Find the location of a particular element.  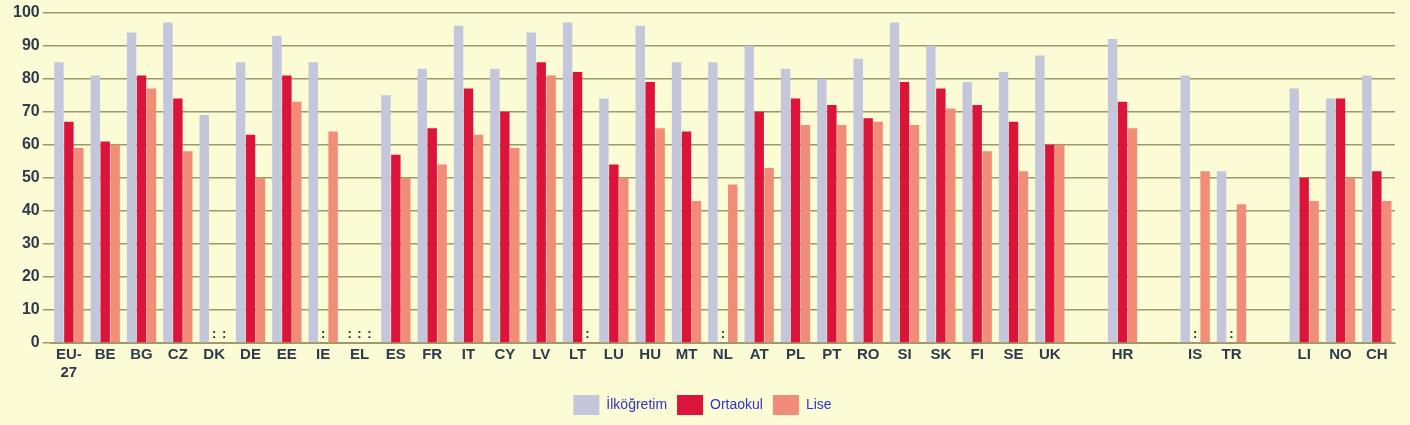

x-tick-label: HR is located at coordinates (1122, 354).